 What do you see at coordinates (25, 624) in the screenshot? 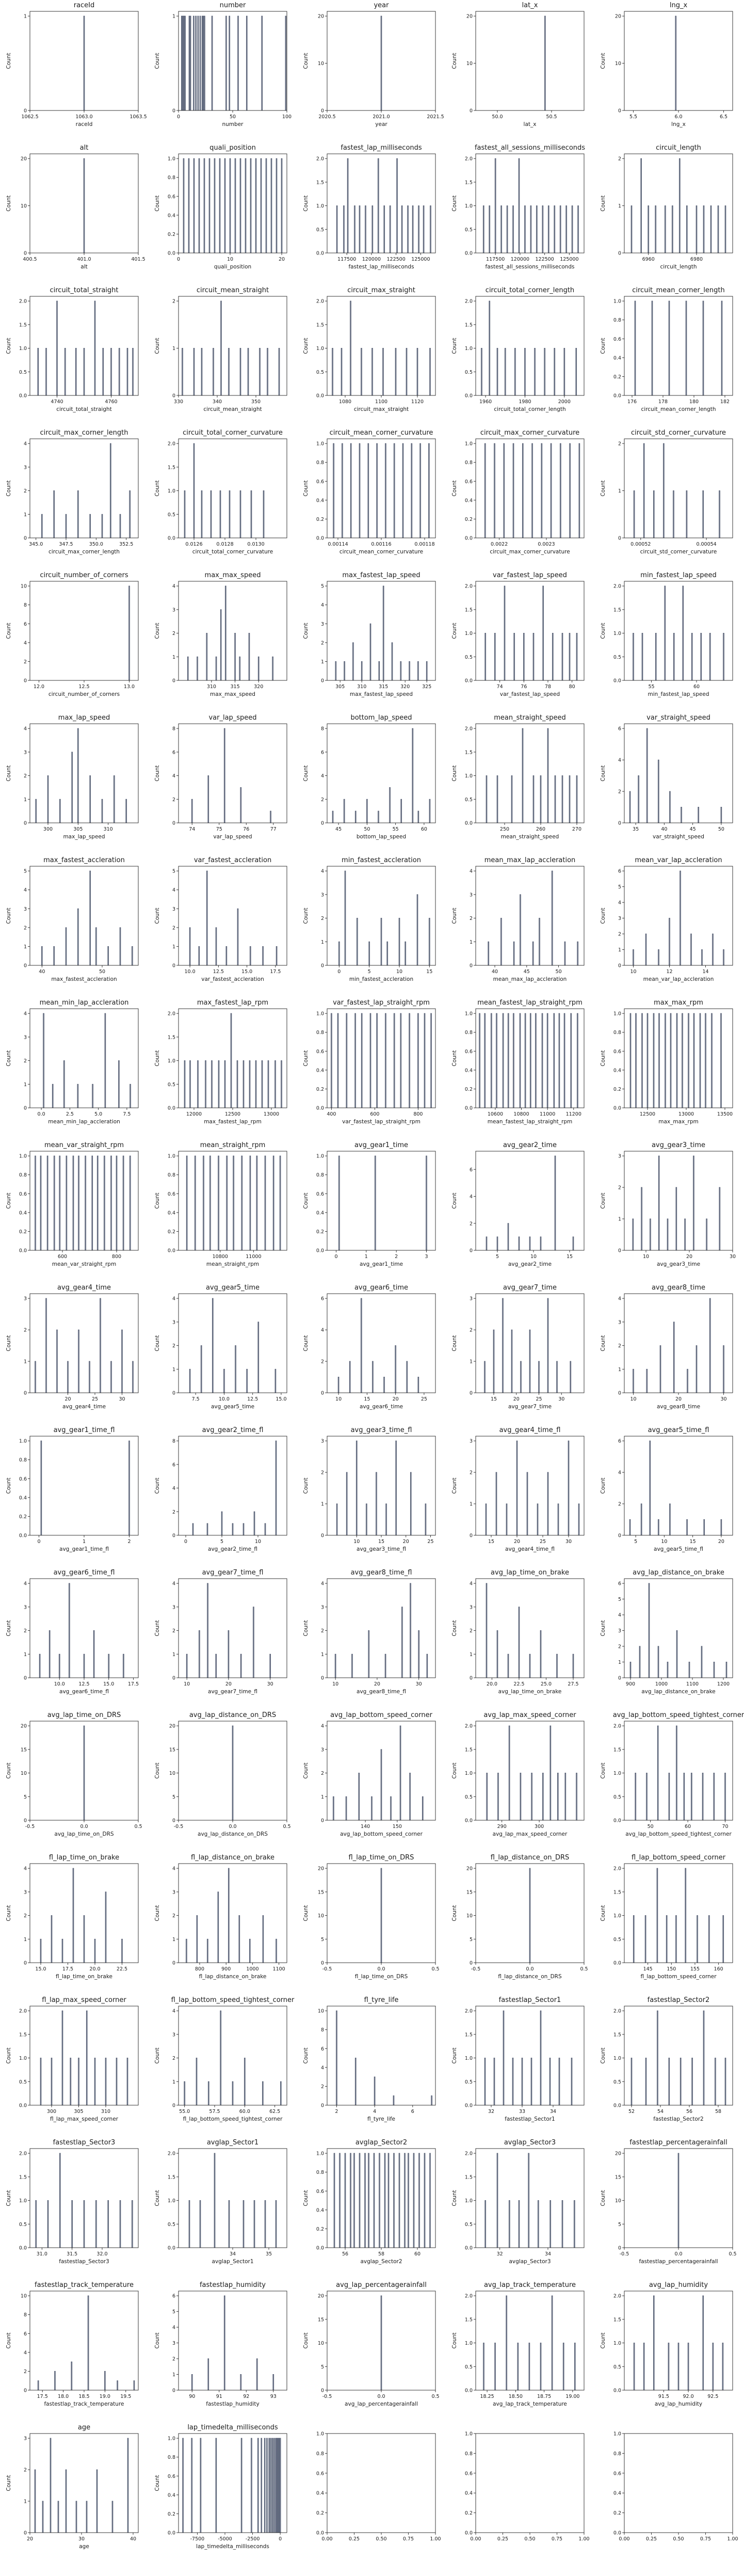
I see `y-tick-label: 6` at bounding box center [25, 624].